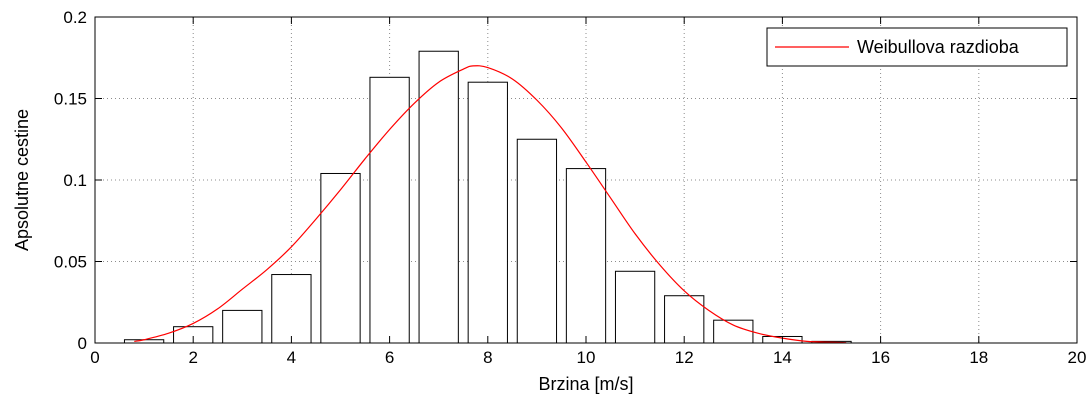 This screenshot has width=1092, height=409. Describe the element at coordinates (487, 357) in the screenshot. I see `x-tick-label: 8` at that location.